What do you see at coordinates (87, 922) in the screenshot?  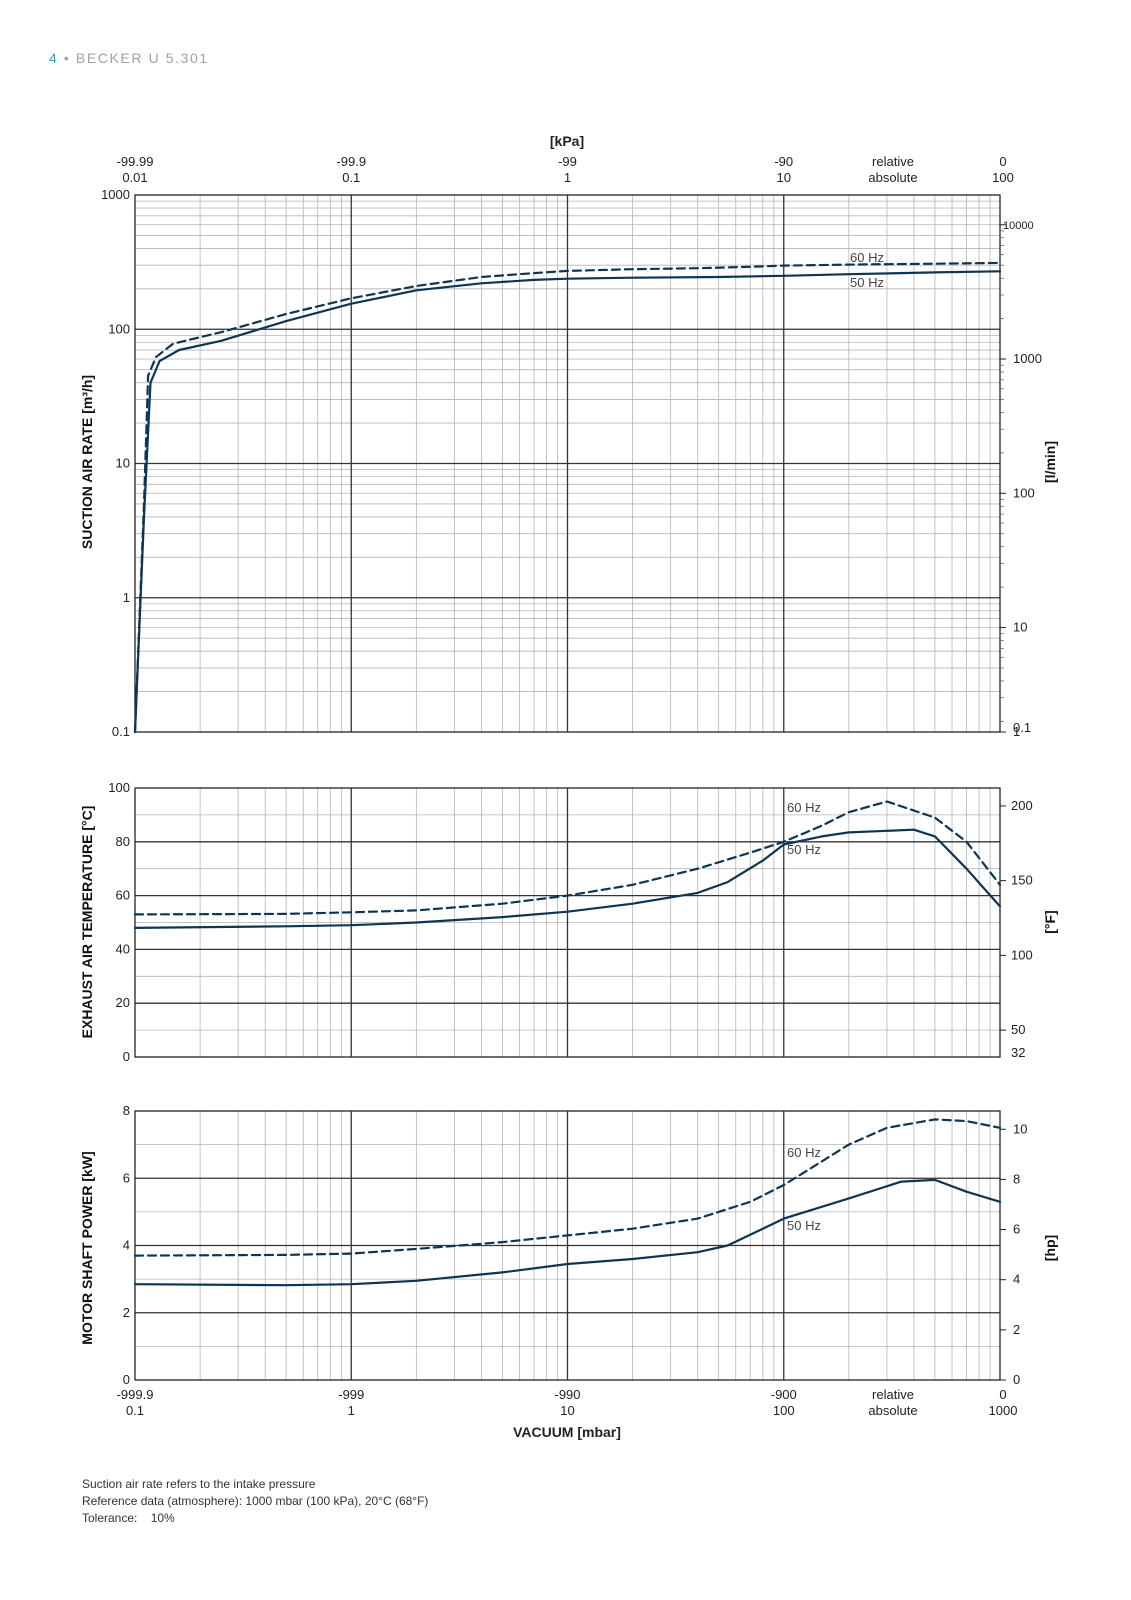 I see `y-axis-title: EXHAUST AIR TEMPERATURE [°C]` at bounding box center [87, 922].